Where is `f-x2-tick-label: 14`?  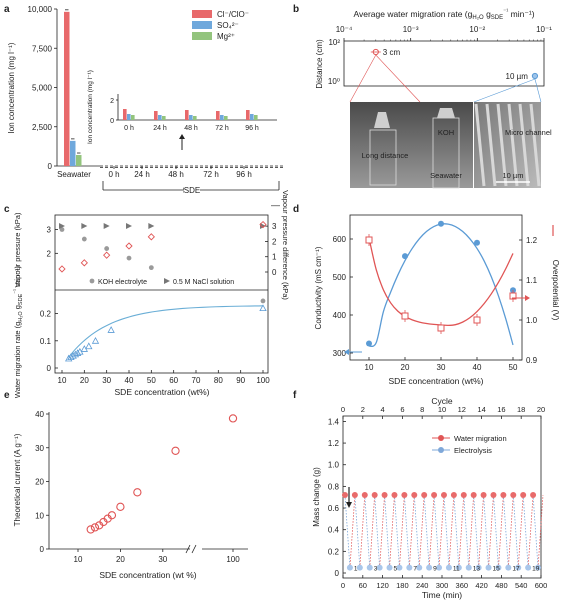
f-x2-tick-label: 14 is located at coordinates (481, 409).